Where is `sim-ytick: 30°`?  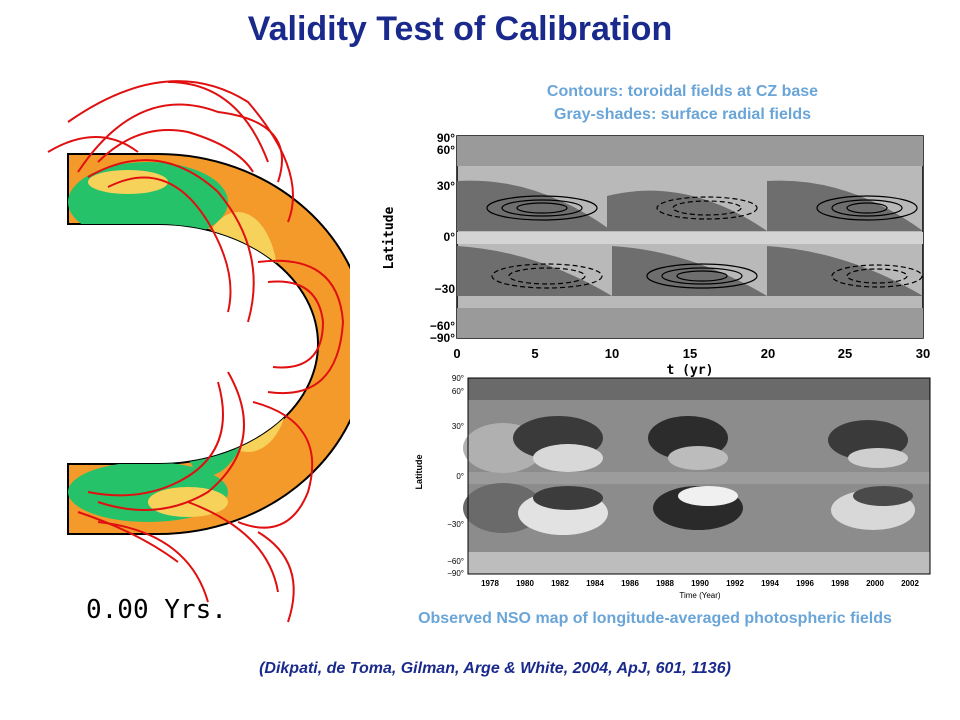
sim-ytick: 30° is located at coordinates (446, 186).